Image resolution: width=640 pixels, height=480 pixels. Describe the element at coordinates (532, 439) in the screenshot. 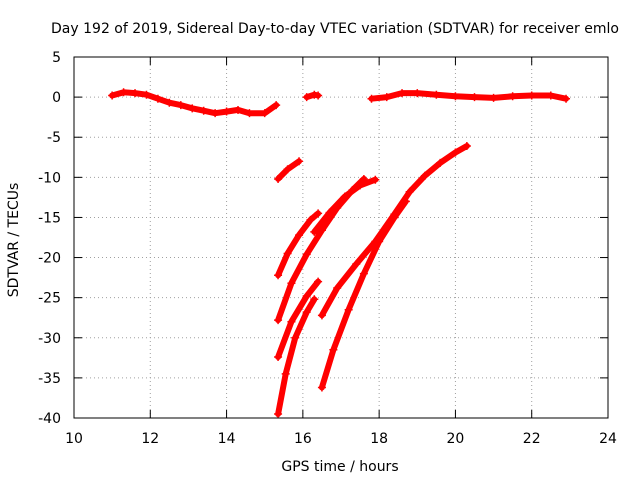

I see `x-tick-label: 22` at that location.